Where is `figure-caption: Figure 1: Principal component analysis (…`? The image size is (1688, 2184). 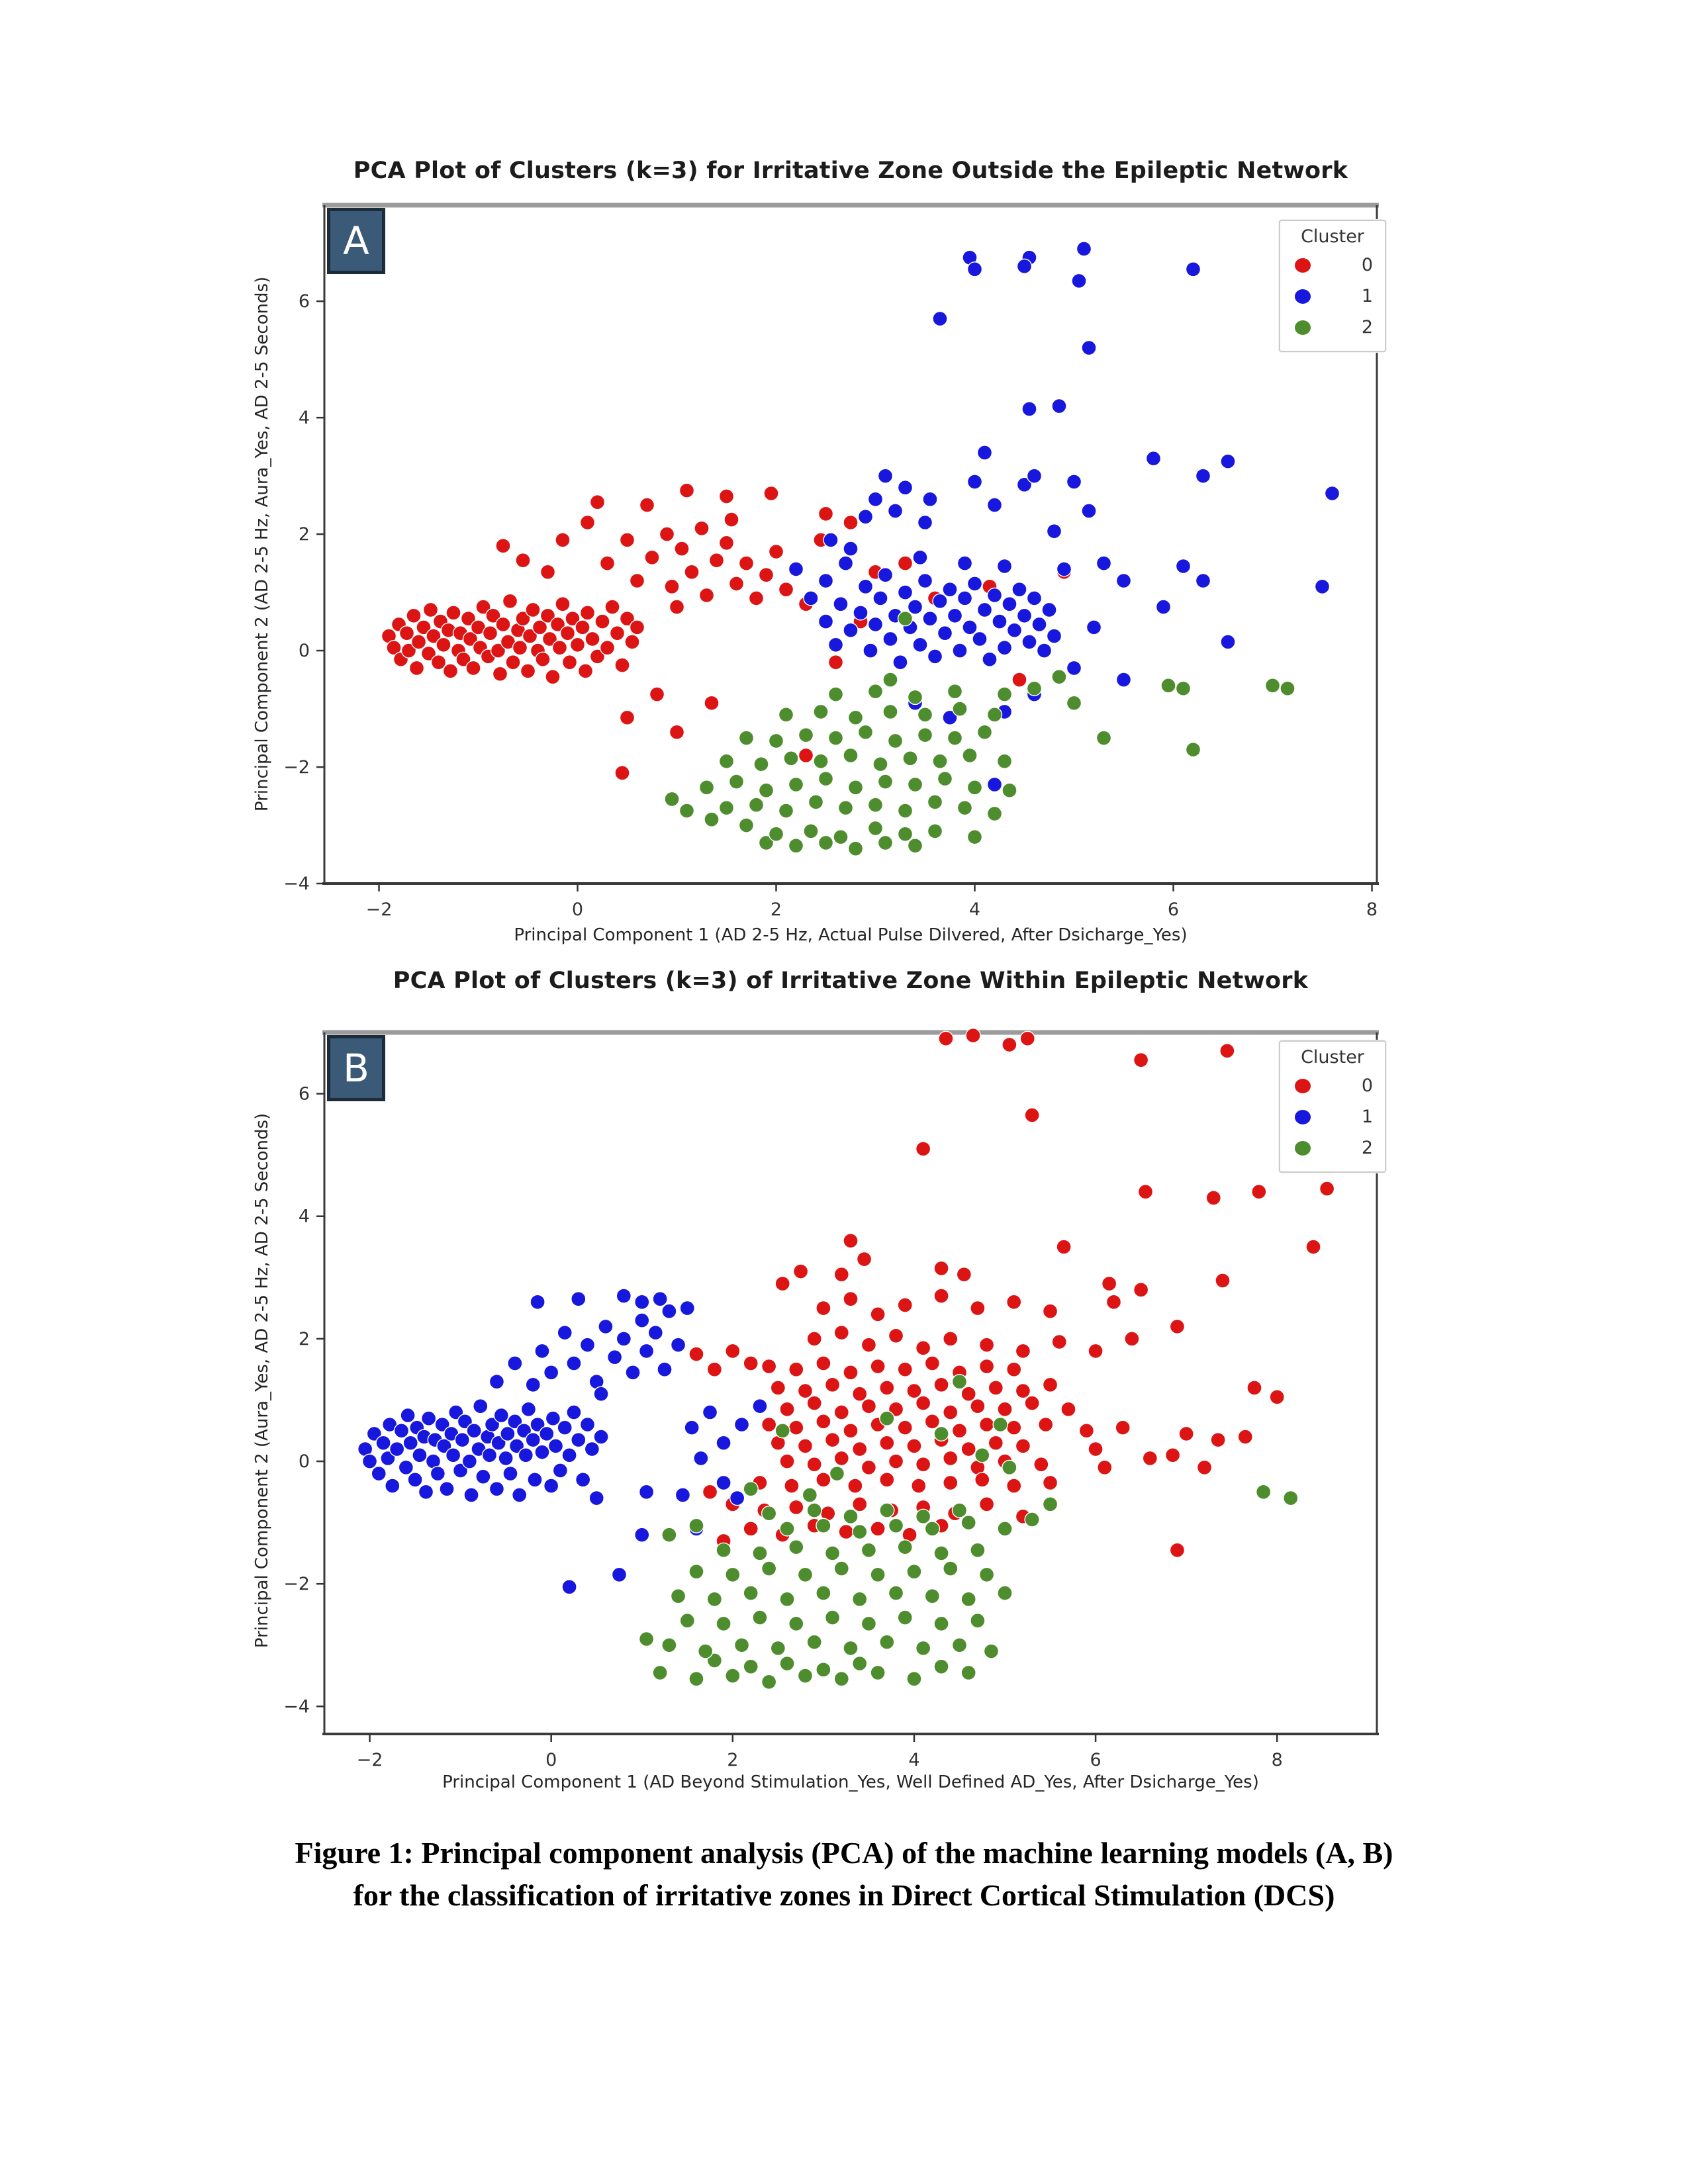
figure-caption: Figure 1: Principal component analysis (… is located at coordinates (844, 1874).